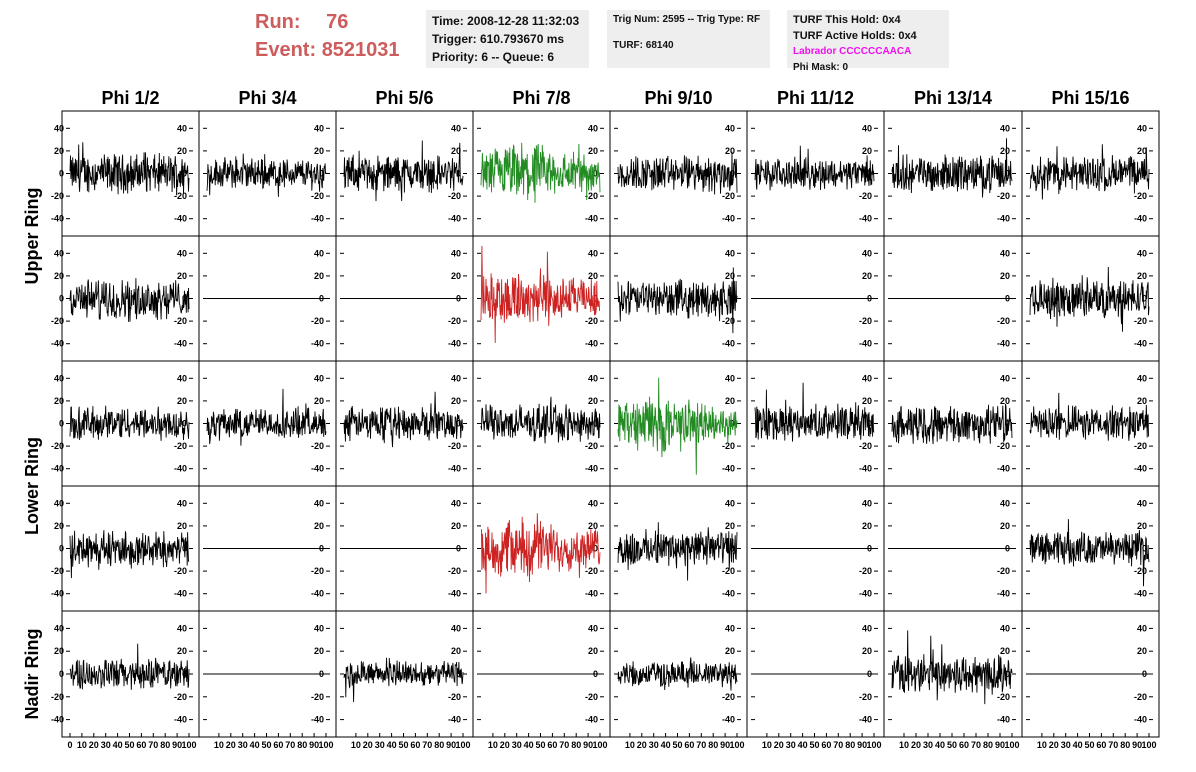 The image size is (1196, 772). What do you see at coordinates (677, 551) in the screenshot?
I see `waveform-r3-c4` at bounding box center [677, 551].